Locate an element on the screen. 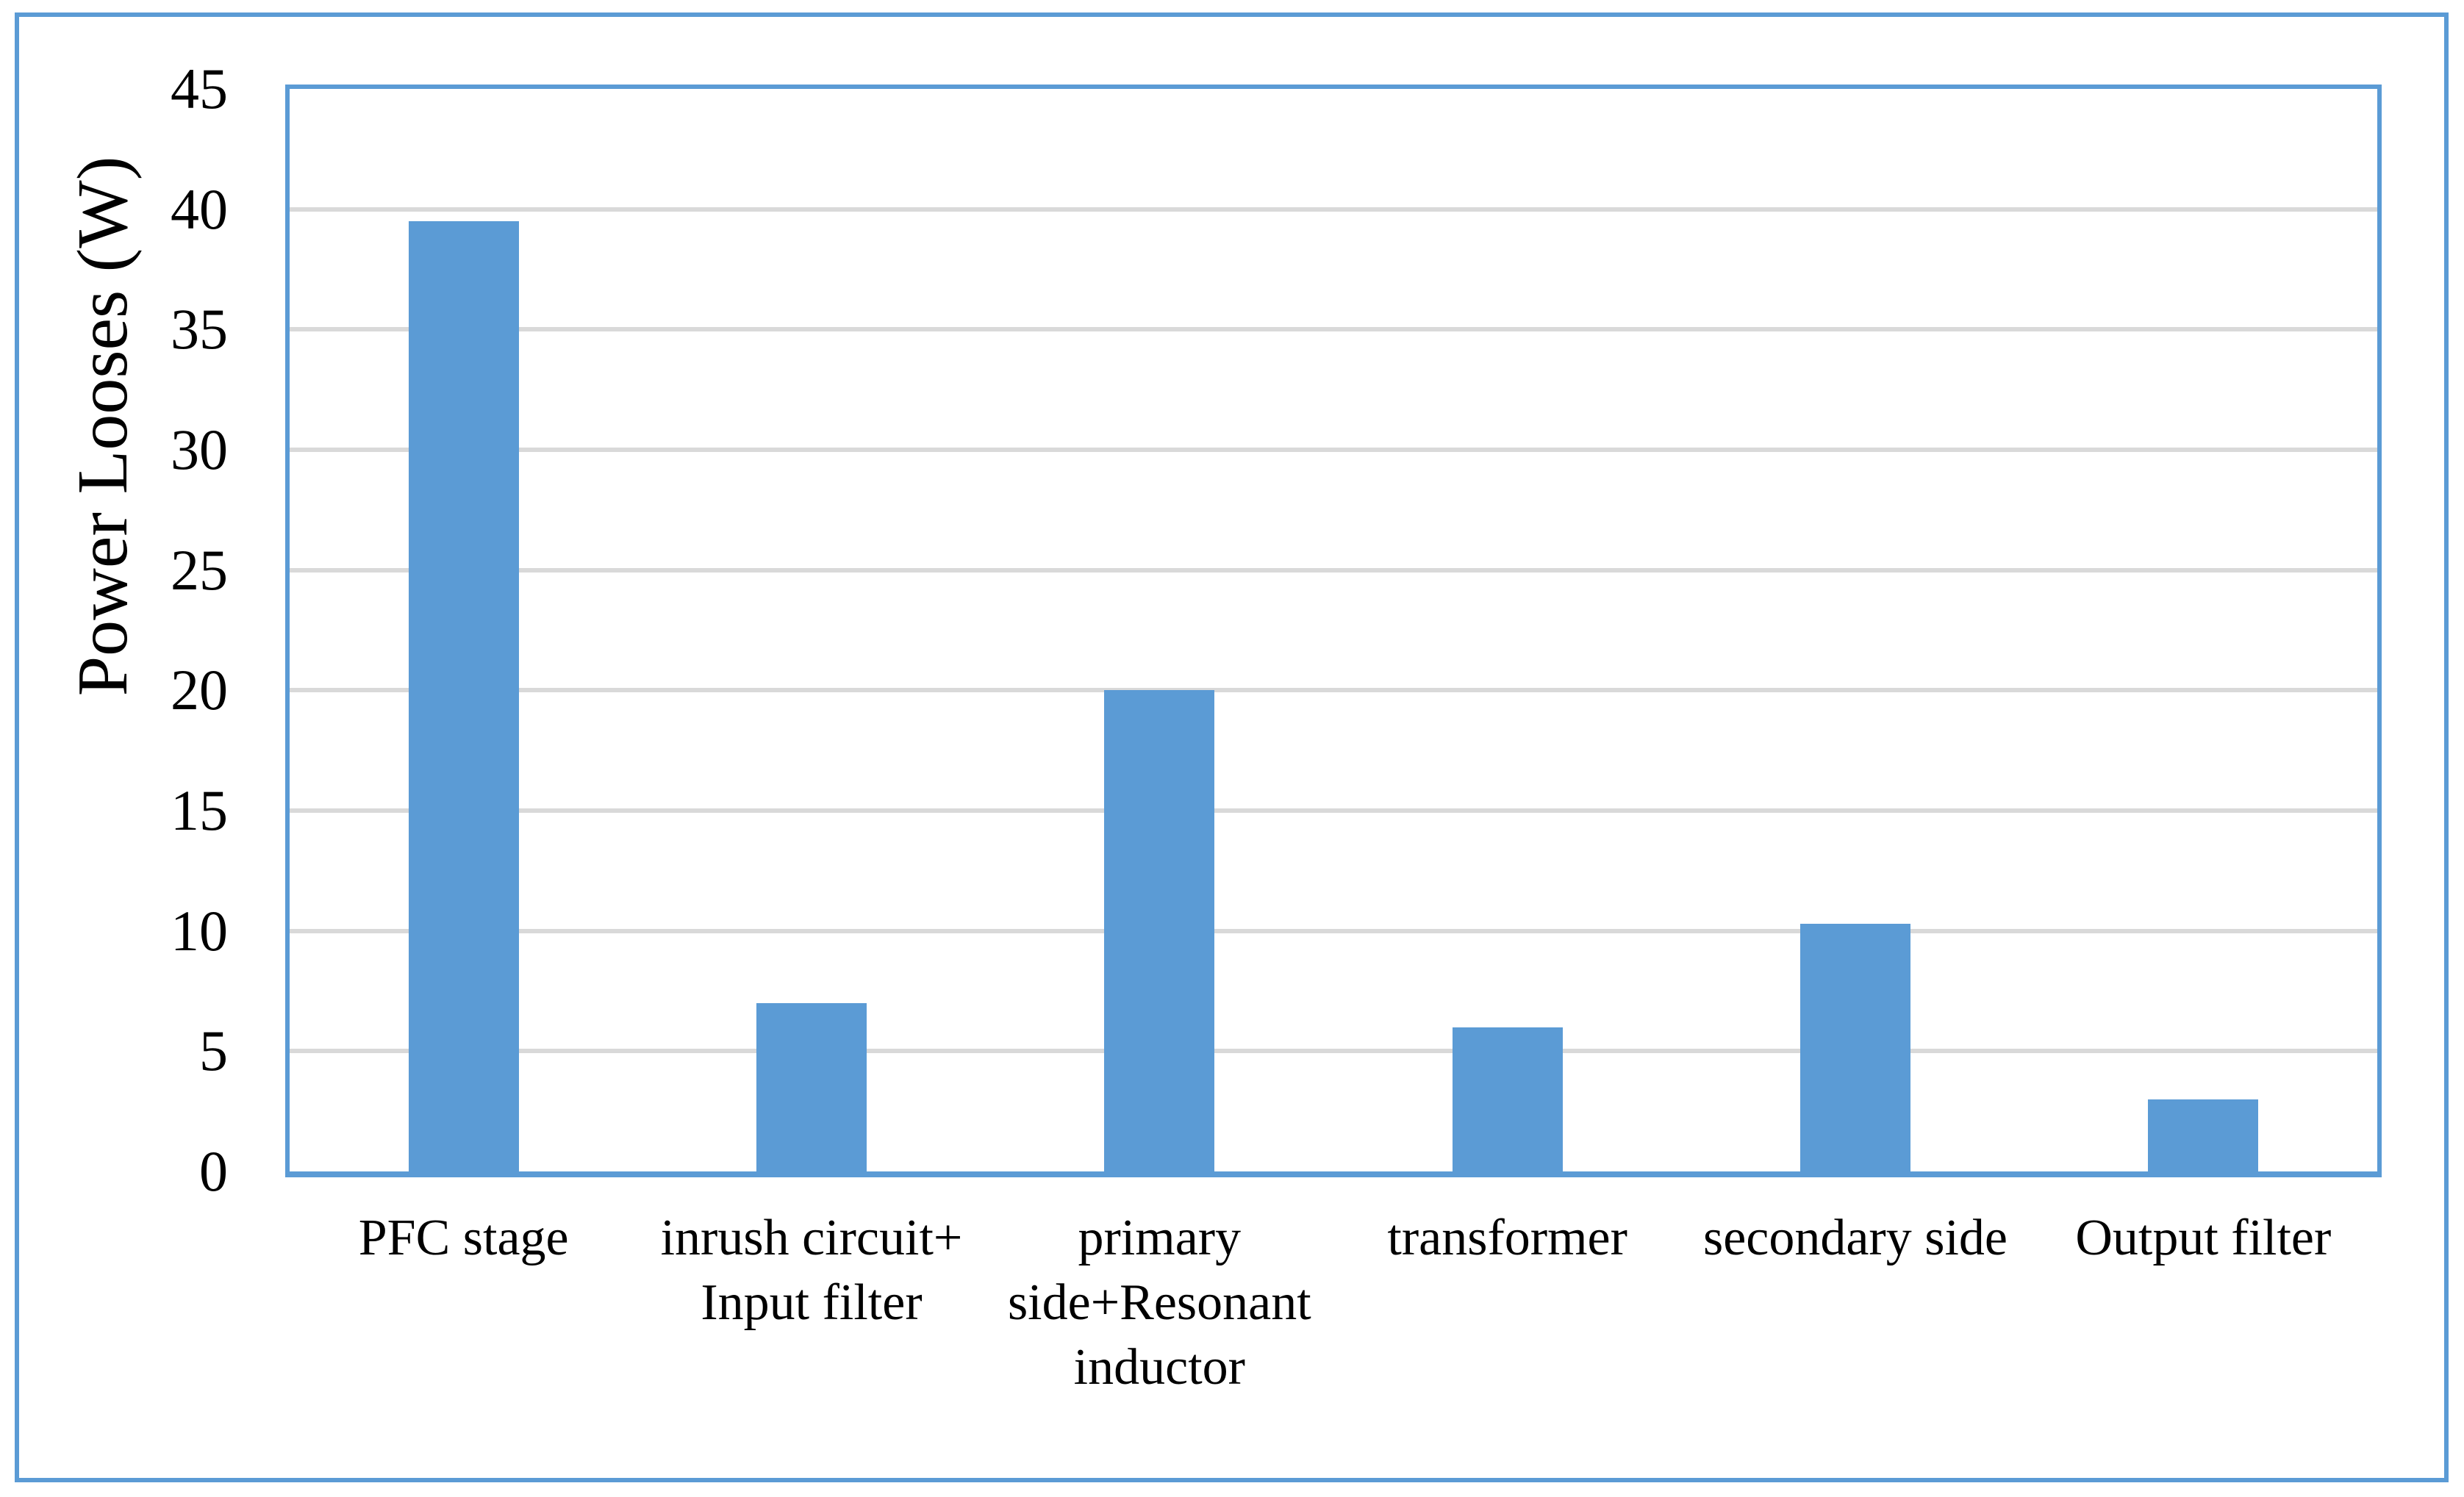 This screenshot has width=2464, height=1497. category-label-1: PFC stage is located at coordinates (464, 1238).